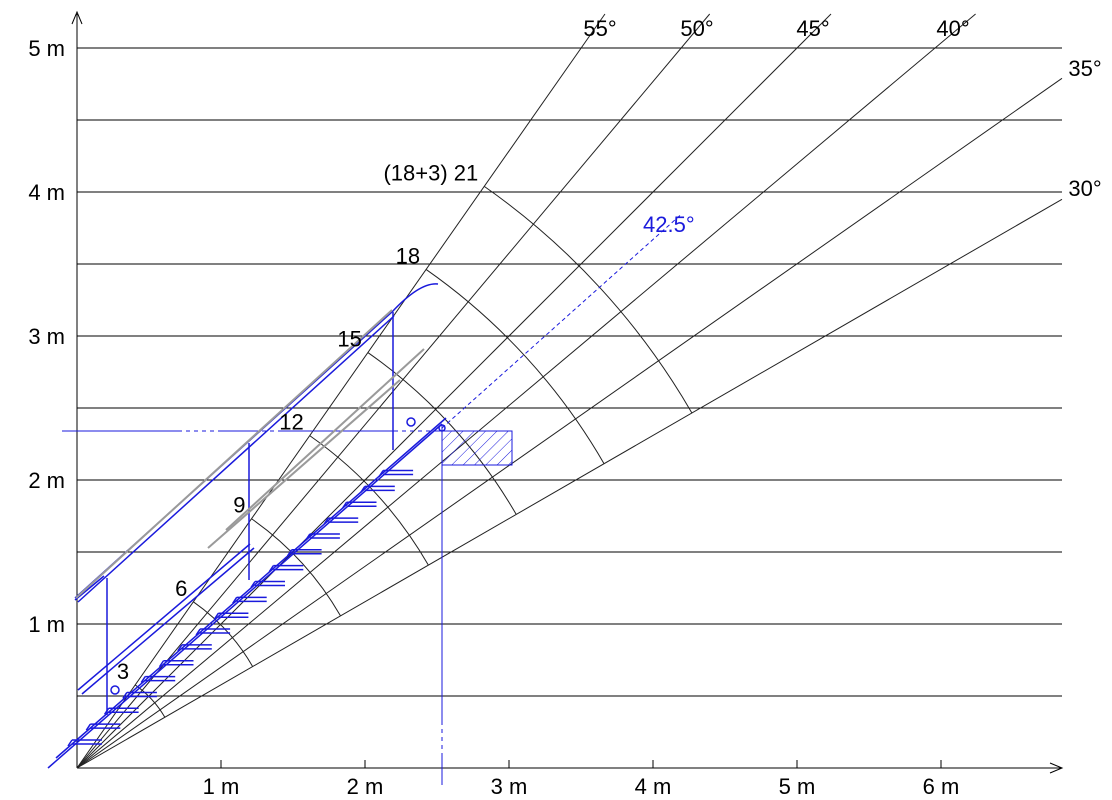 The image size is (1112, 800). I want to click on angle-label: 30°, so click(1084, 188).